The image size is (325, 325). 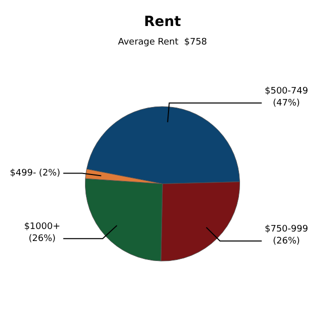 What do you see at coordinates (35, 173) in the screenshot?
I see `slice-label: $499- (2%)` at bounding box center [35, 173].